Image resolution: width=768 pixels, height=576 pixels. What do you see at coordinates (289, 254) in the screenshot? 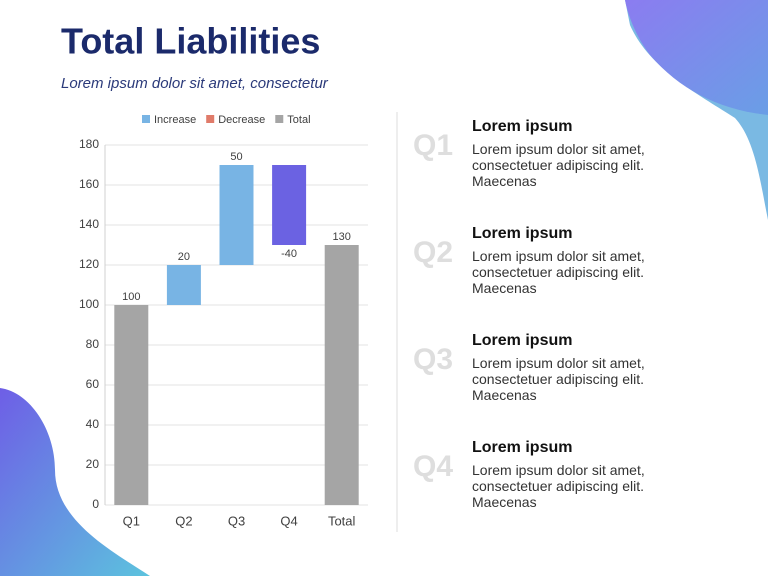
I see `data-label: -40` at bounding box center [289, 254].